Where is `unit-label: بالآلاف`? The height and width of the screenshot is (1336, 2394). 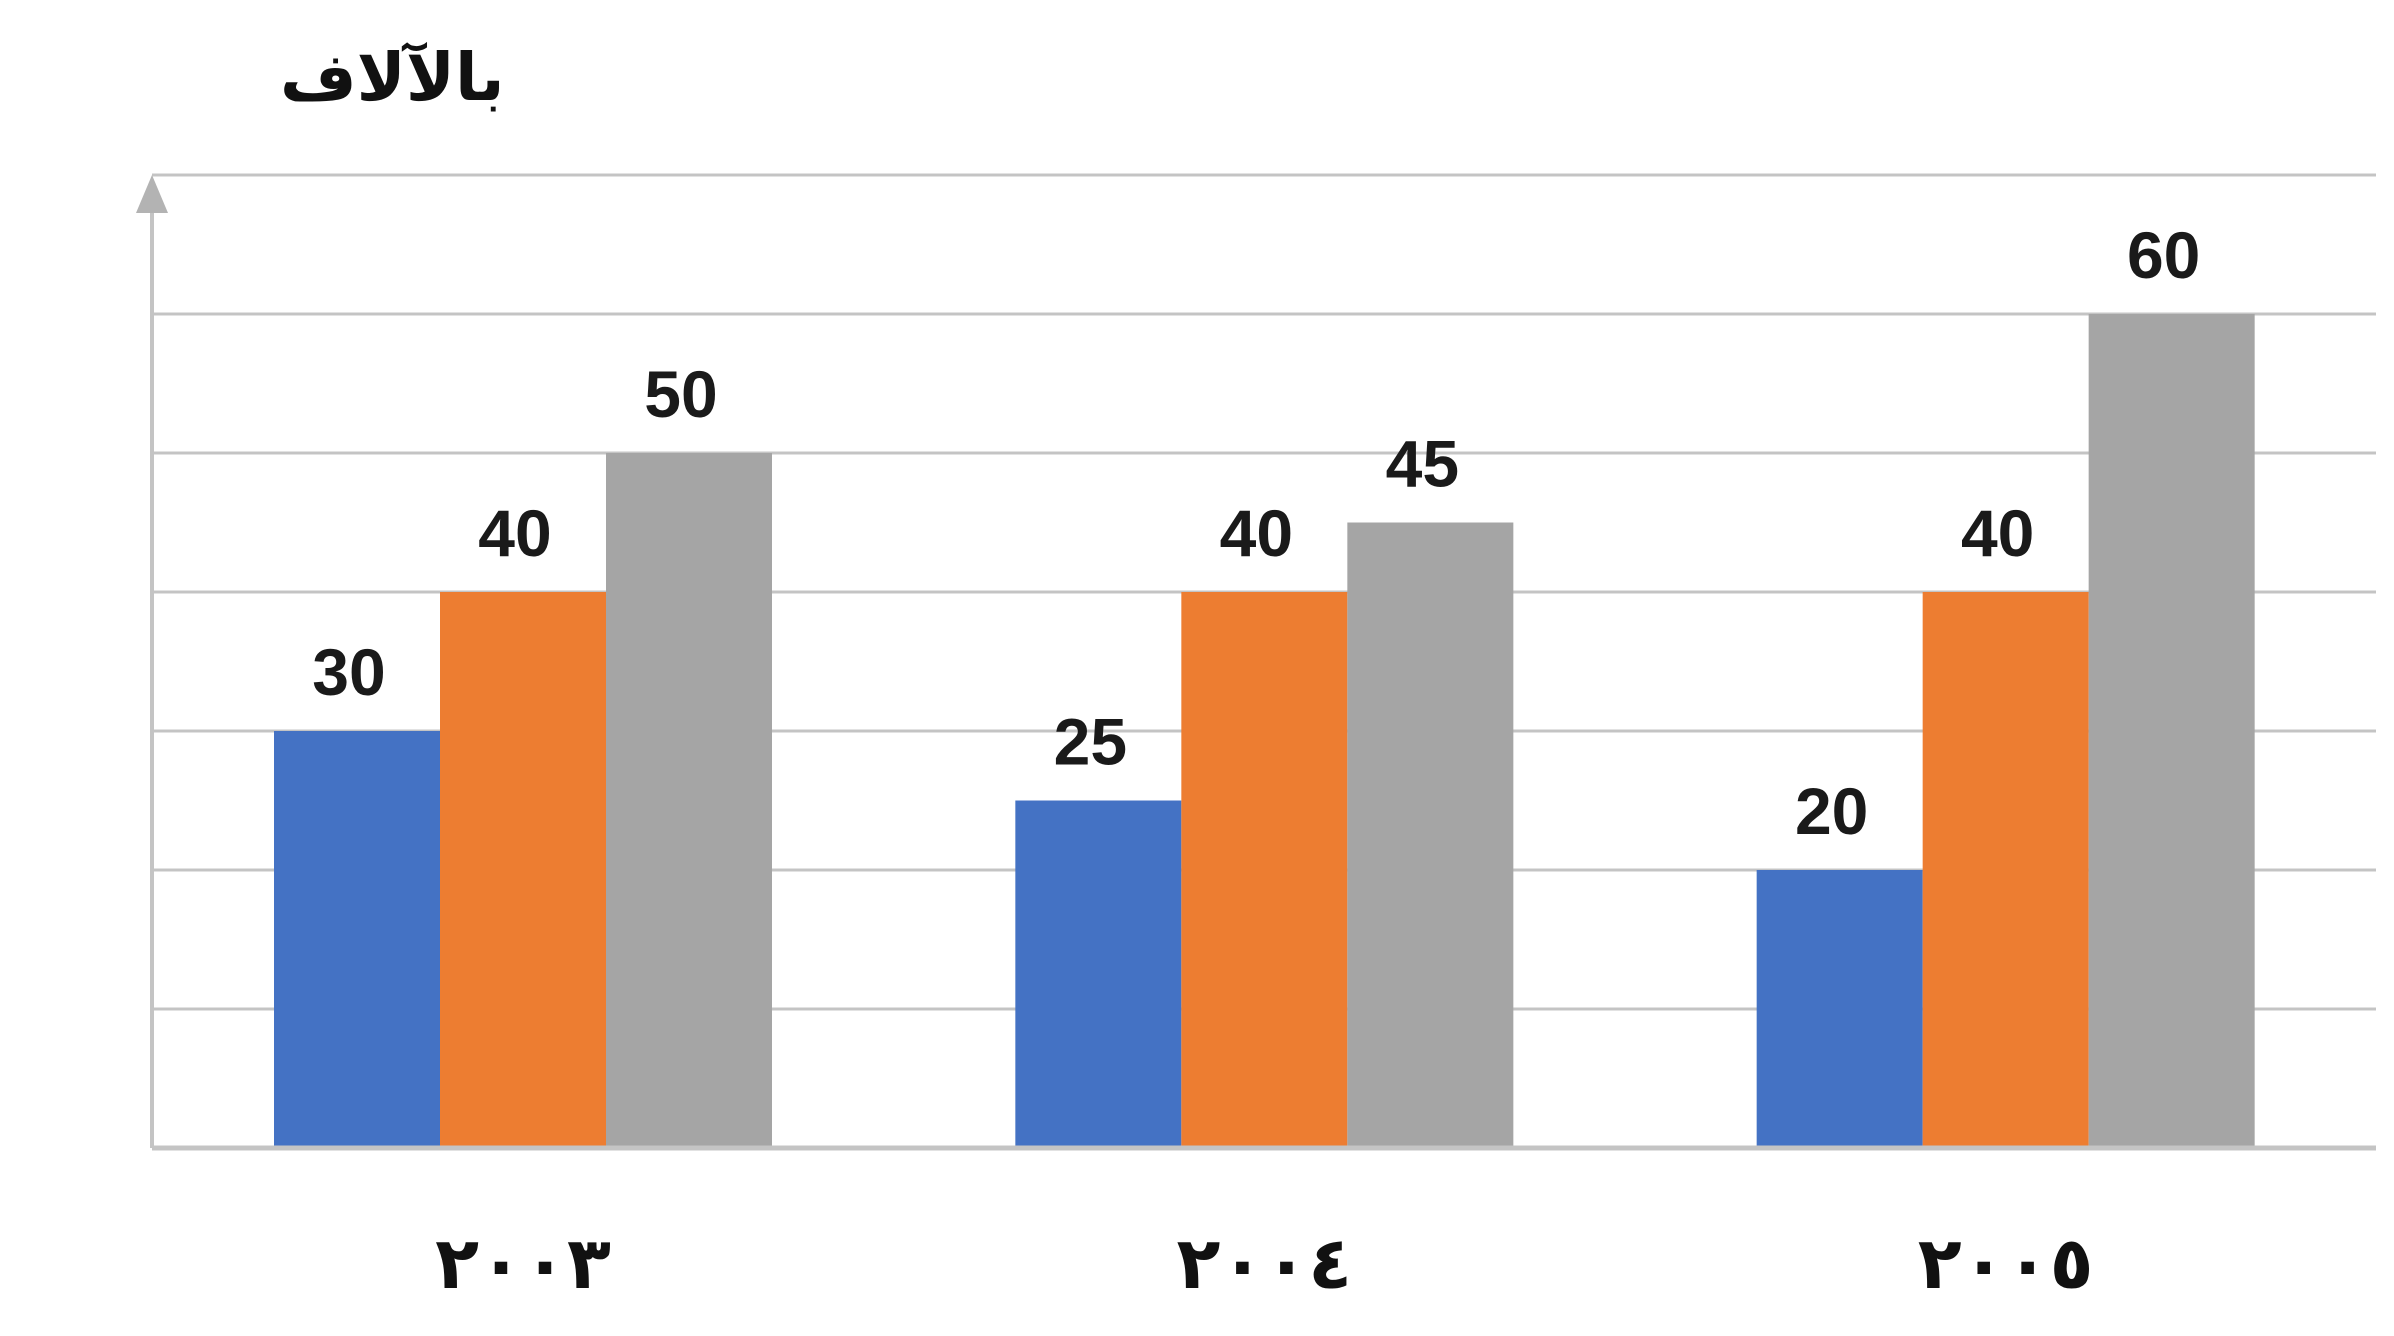
unit-label: بالآلاف is located at coordinates (392, 77).